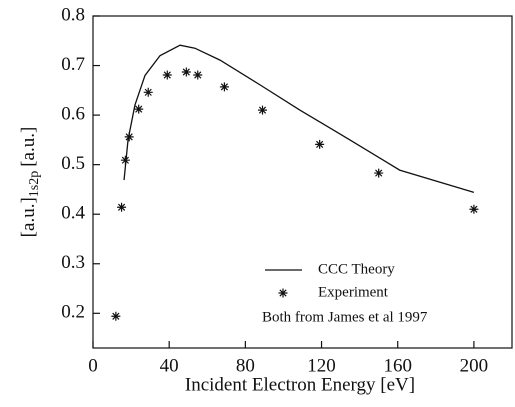  I want to click on y-label-main: [a.u.], so click(28, 217).